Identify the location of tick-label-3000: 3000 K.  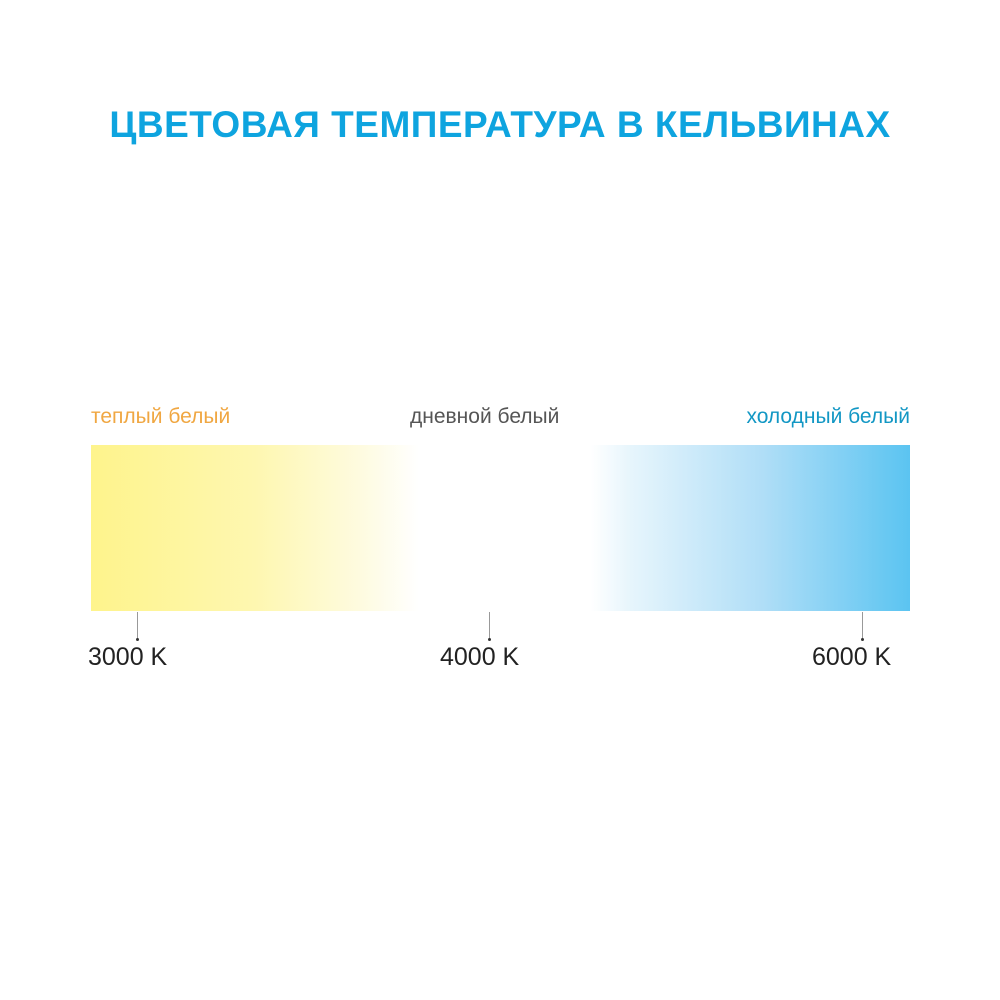
(128, 657).